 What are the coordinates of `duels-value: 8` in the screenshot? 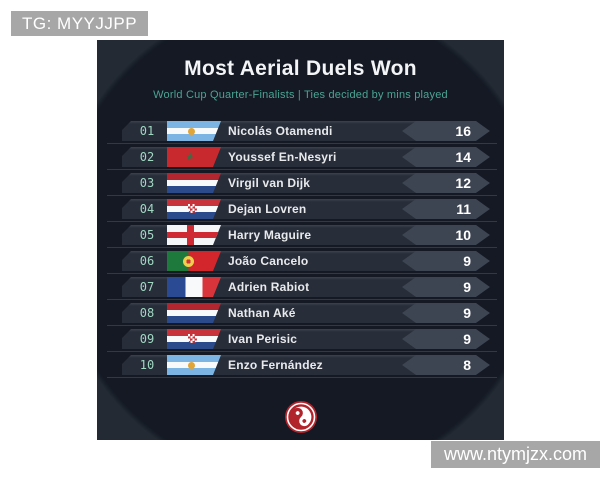 It's located at (467, 365).